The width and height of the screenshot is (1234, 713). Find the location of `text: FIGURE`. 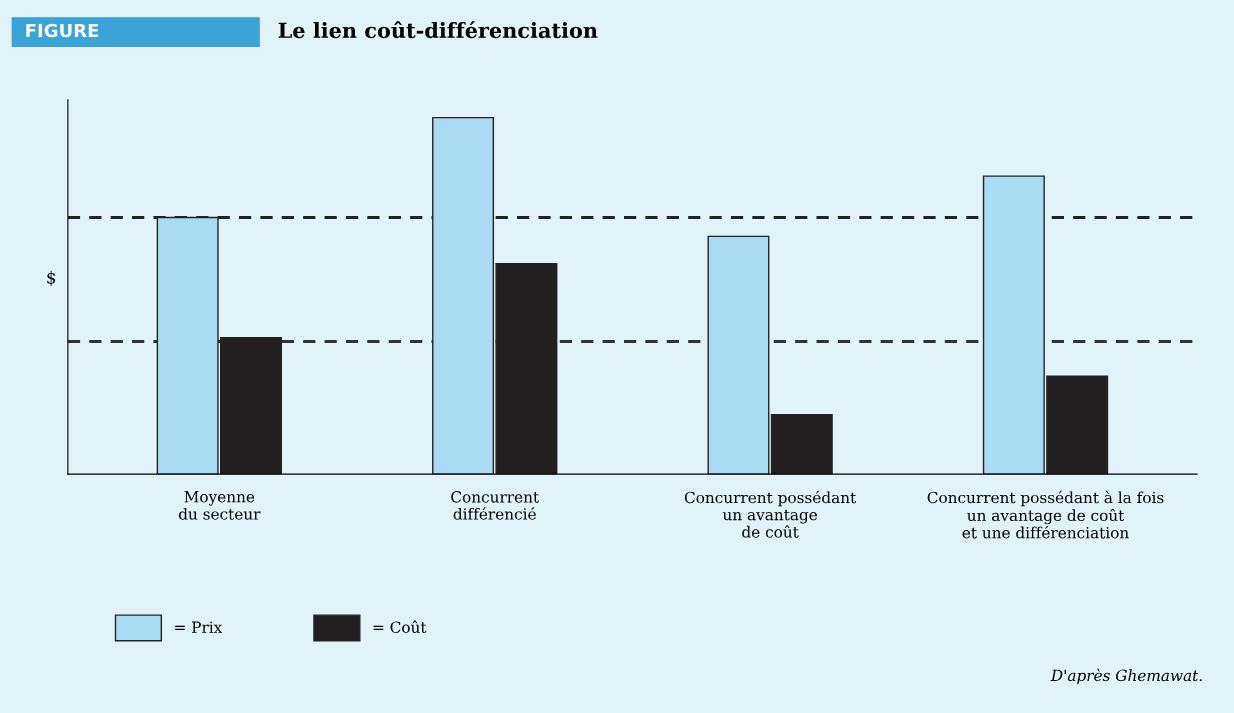

text: FIGURE is located at coordinates (62, 30).